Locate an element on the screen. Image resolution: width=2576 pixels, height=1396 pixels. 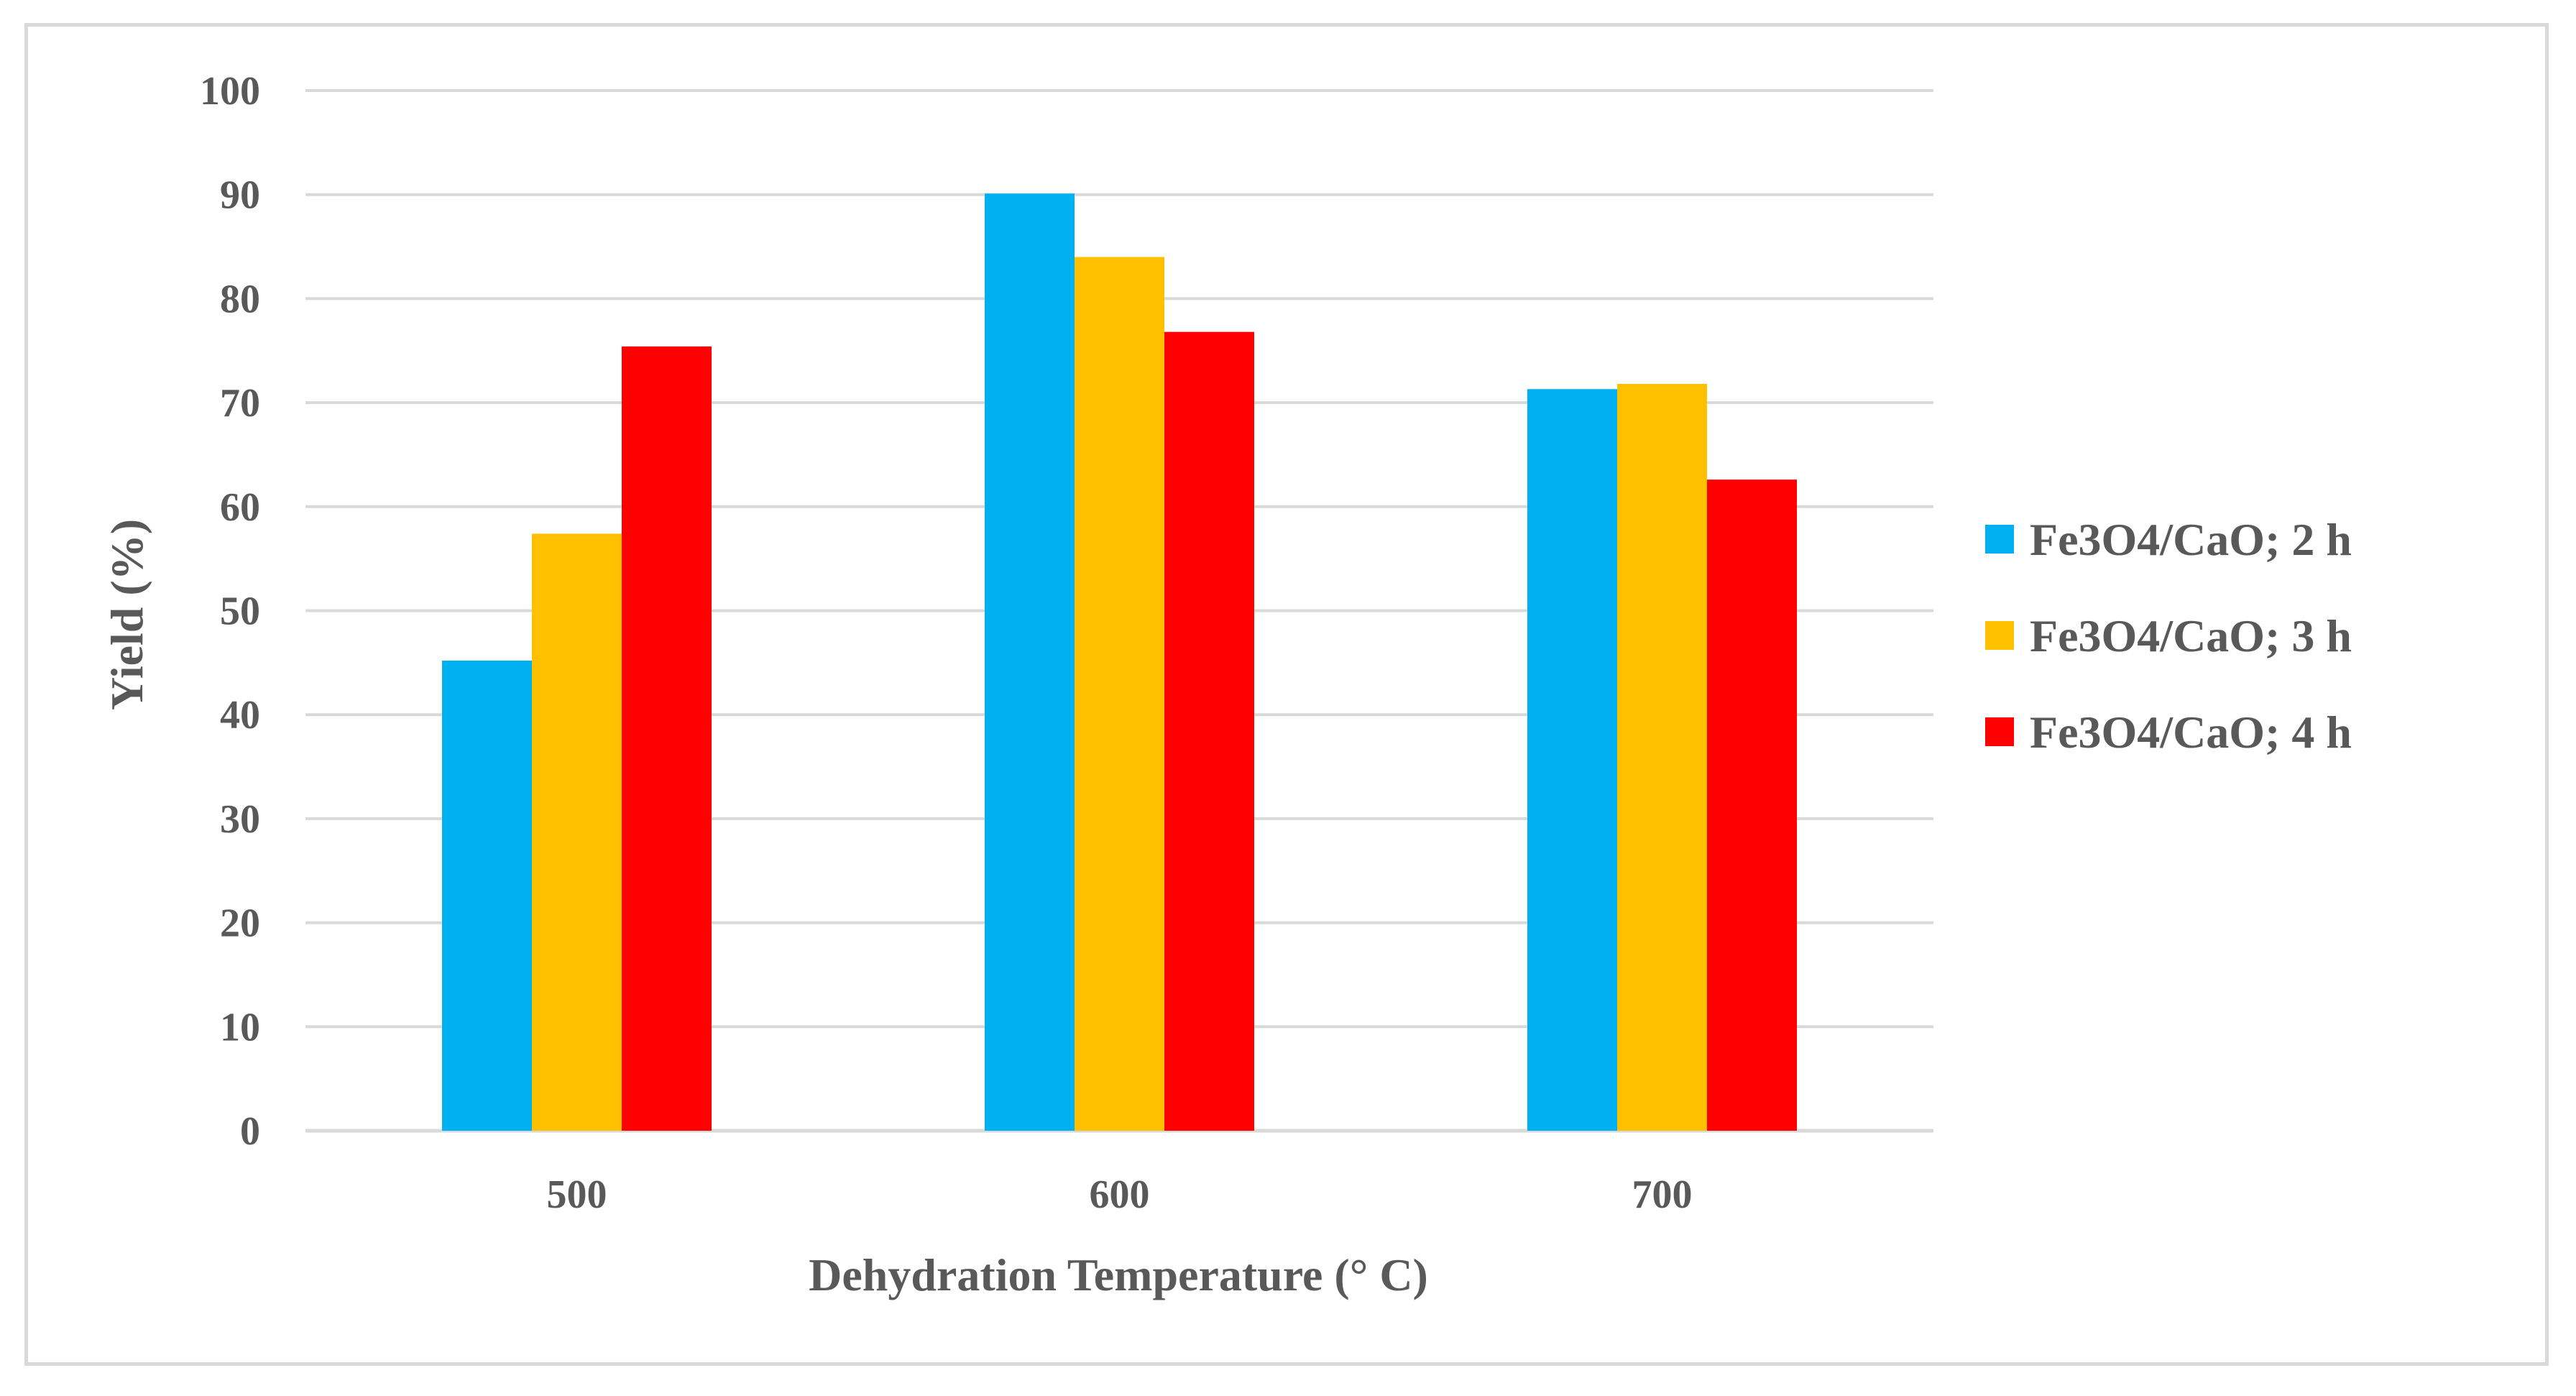
legend-label-2: Fe3O4/CaO; 3 h is located at coordinates (2191, 635).